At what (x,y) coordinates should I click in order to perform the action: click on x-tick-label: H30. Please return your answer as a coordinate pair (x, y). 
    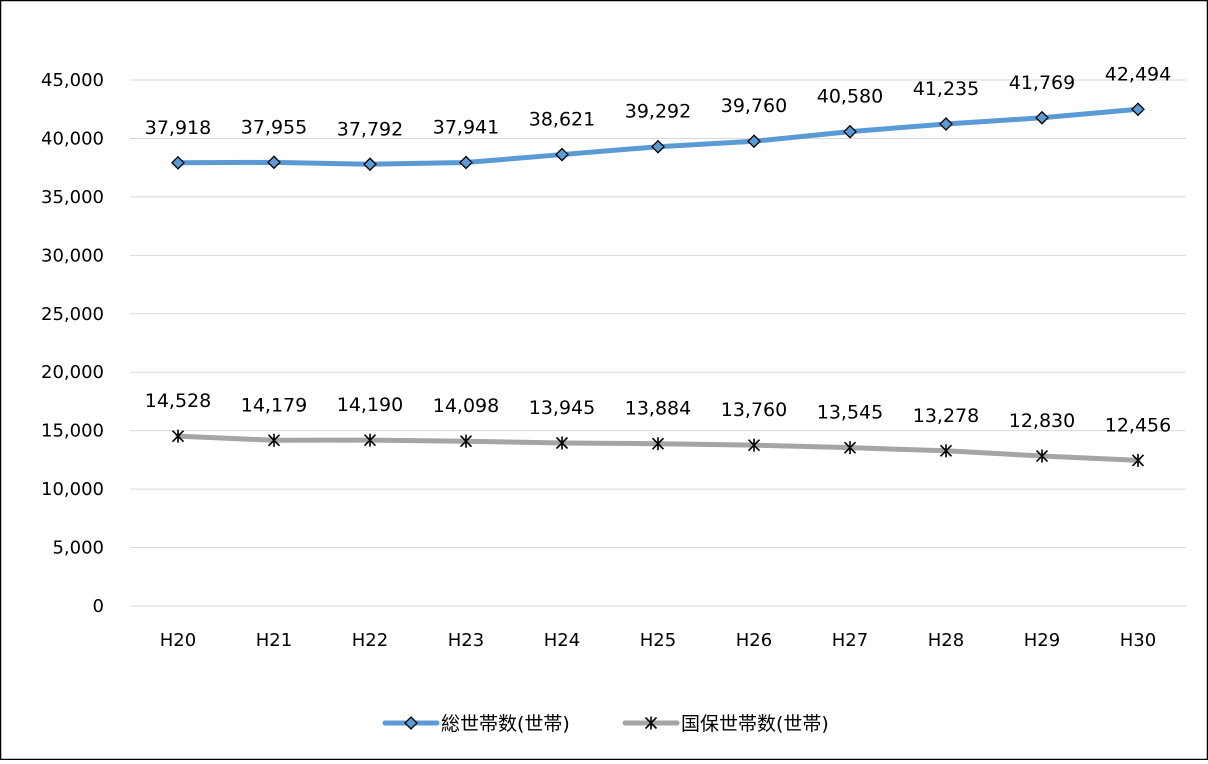
    Looking at the image, I should click on (1138, 640).